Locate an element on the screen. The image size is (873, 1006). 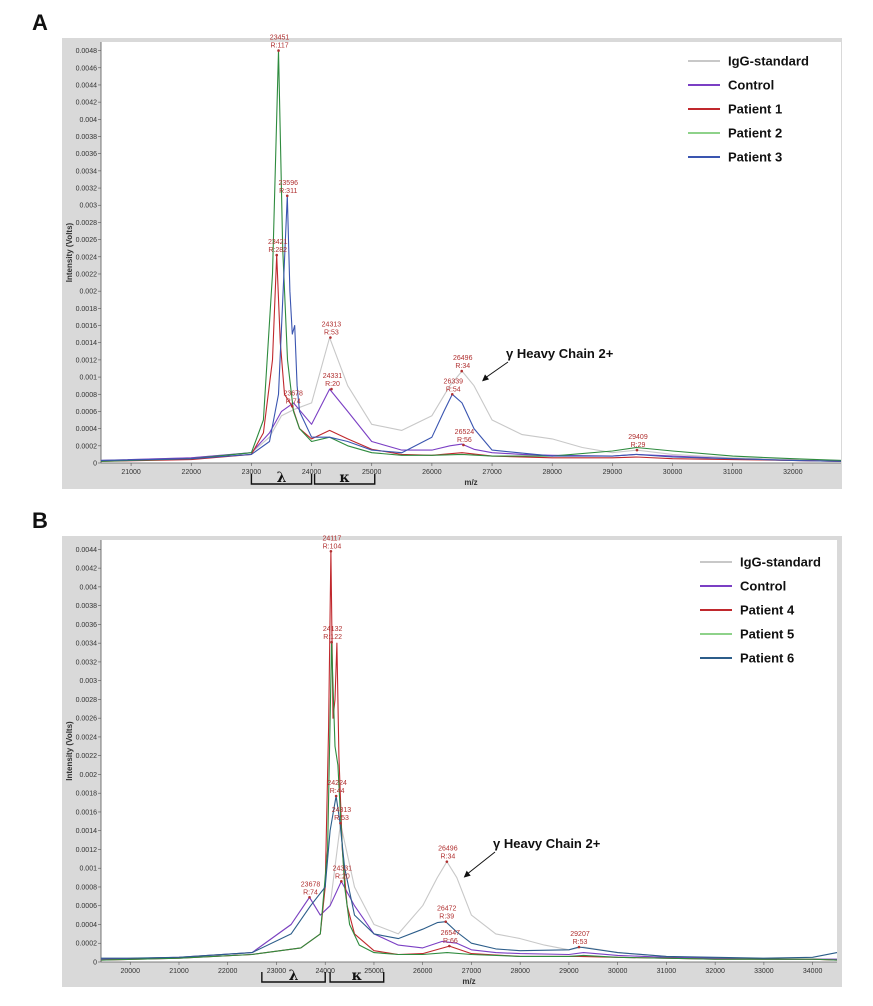
x-tick-label: 32000 is located at coordinates (793, 472).